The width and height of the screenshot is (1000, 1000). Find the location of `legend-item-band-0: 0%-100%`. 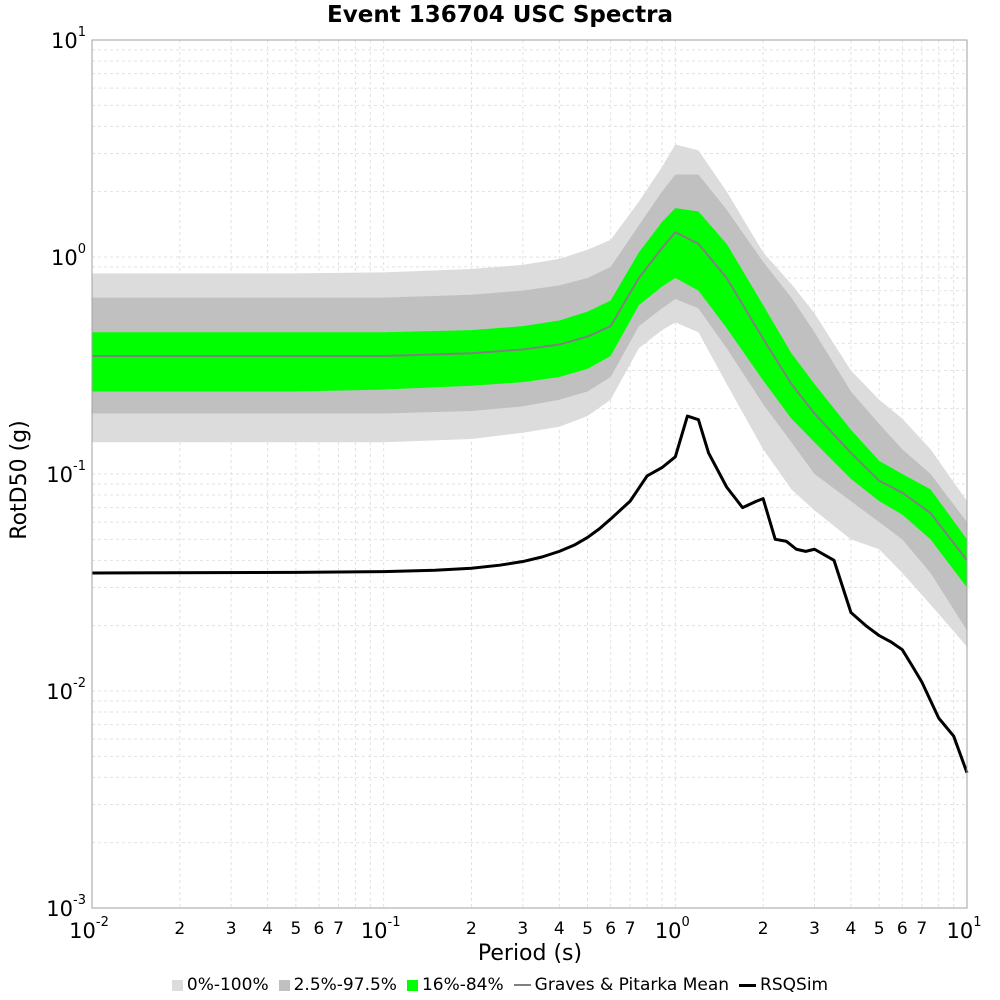

legend-item-band-0: 0%-100% is located at coordinates (220, 985).